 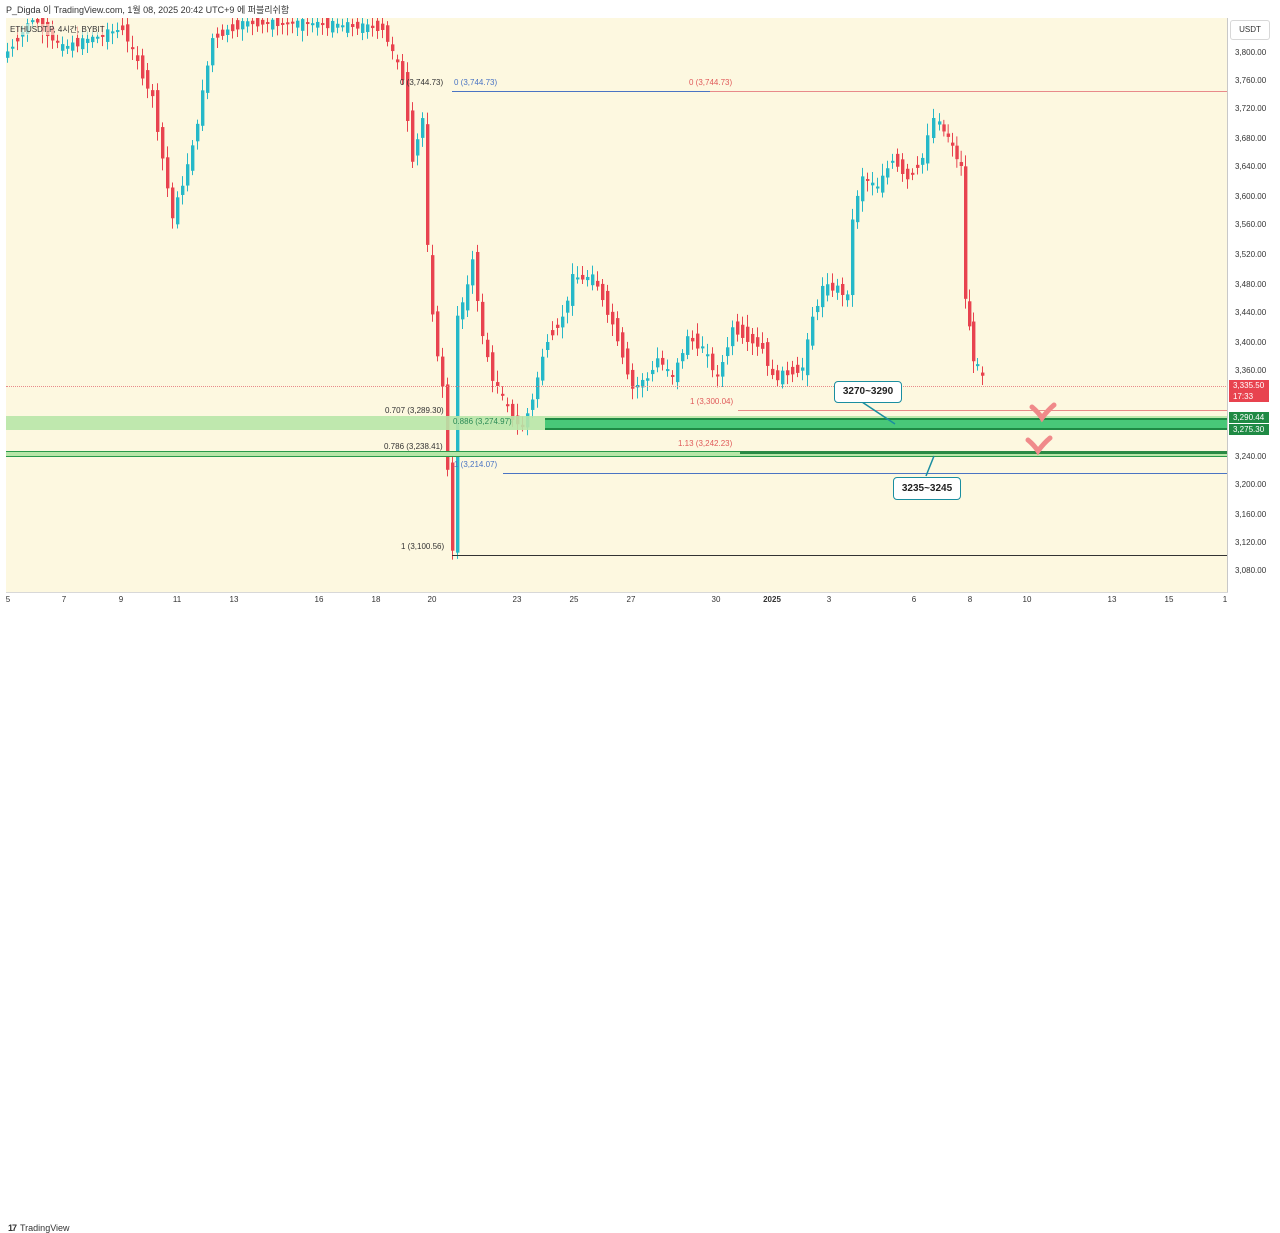 What do you see at coordinates (712, 401) in the screenshot?
I see `fib-1-red-label: 1 (3,300.04)` at bounding box center [712, 401].